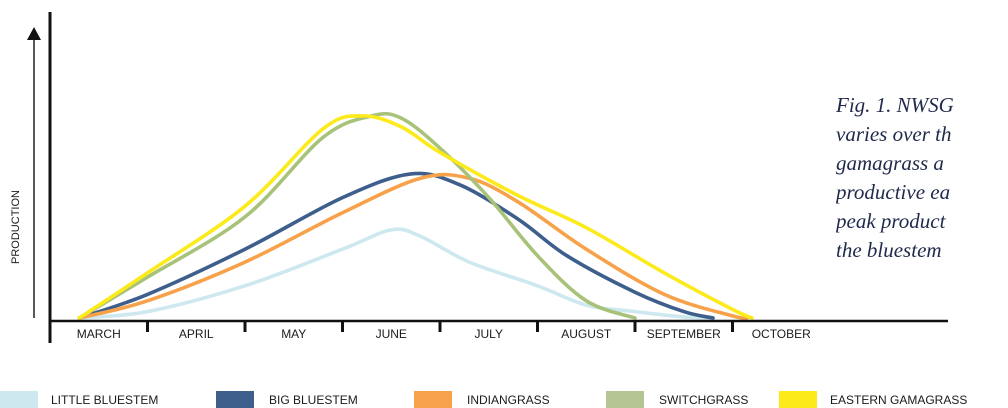  What do you see at coordinates (893, 192) in the screenshot?
I see `caption-line: productive ea` at bounding box center [893, 192].